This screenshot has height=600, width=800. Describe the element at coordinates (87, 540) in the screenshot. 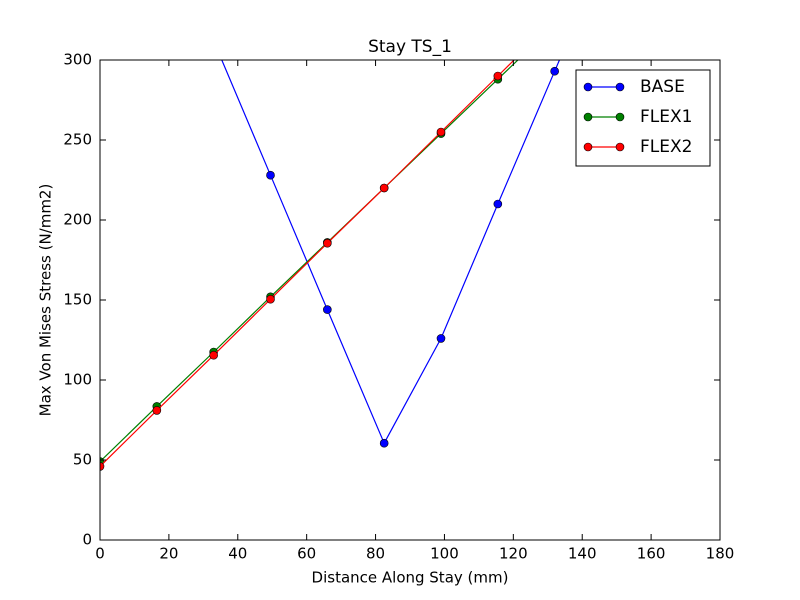

I see `y-tick-label: 0` at that location.